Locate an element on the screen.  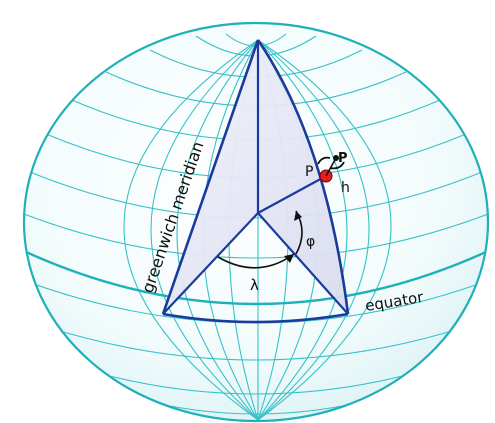
point-meridian-line is located at coordinates (303, 177).